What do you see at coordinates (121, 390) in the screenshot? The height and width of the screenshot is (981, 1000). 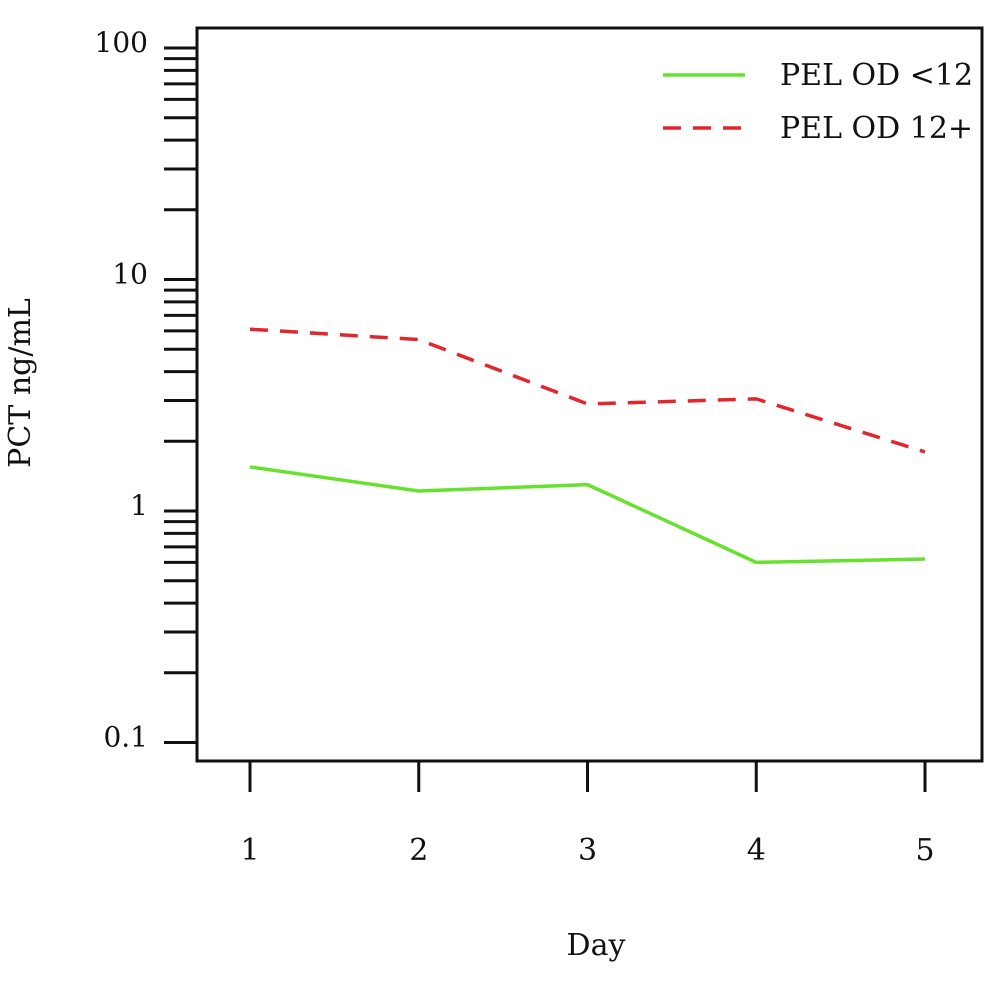 I see `y-axis-tick-labels: 100 10 1 0.1` at bounding box center [121, 390].